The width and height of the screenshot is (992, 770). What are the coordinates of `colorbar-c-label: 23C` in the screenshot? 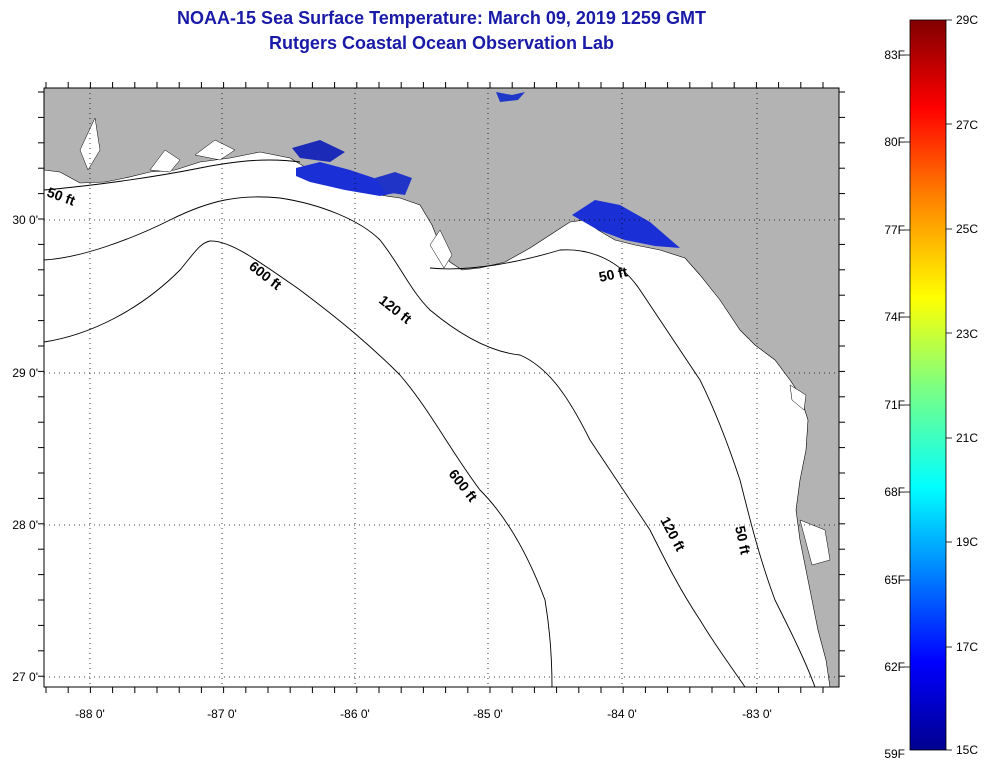 It's located at (967, 334).